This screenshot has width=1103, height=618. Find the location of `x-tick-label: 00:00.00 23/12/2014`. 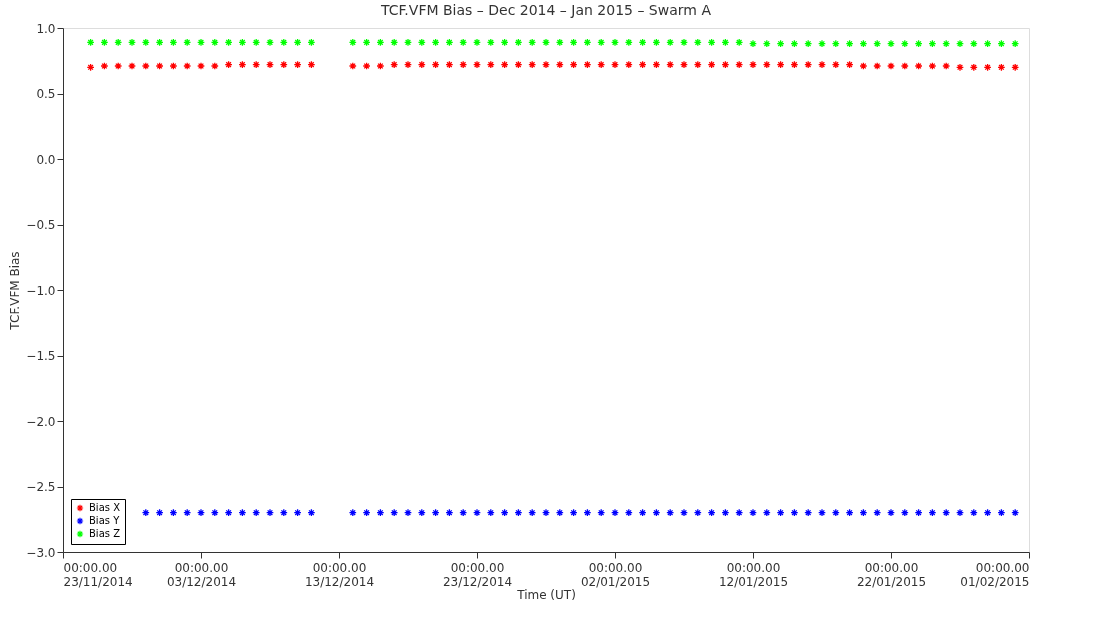

x-tick-label: 00:00.00 23/12/2014 is located at coordinates (477, 574).